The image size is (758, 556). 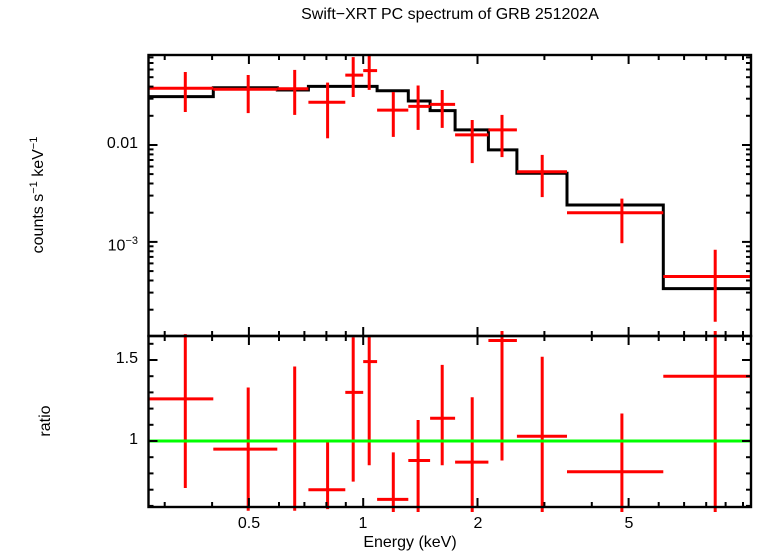 I want to click on figure-title: Swift−XRT PC spectrum of GRB 251202A, so click(x=450, y=14).